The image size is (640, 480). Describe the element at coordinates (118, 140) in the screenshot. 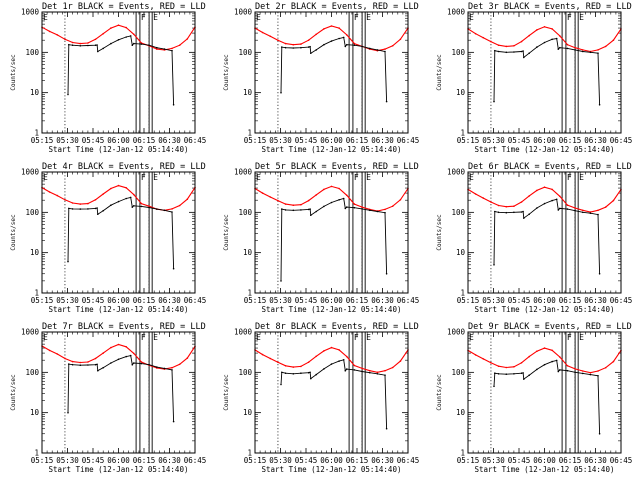

I see `x-tick-label: 06:00` at that location.